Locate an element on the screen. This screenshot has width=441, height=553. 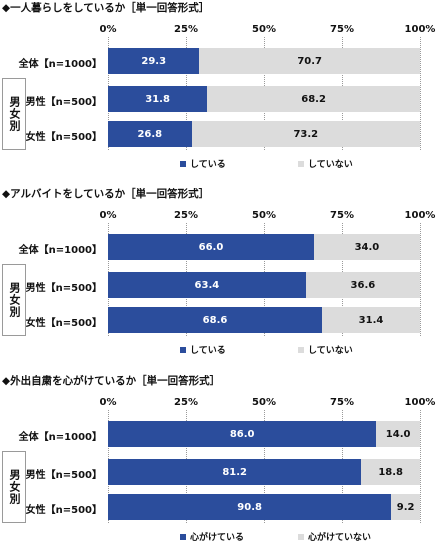
data-label: 29.3 is located at coordinates (154, 61).